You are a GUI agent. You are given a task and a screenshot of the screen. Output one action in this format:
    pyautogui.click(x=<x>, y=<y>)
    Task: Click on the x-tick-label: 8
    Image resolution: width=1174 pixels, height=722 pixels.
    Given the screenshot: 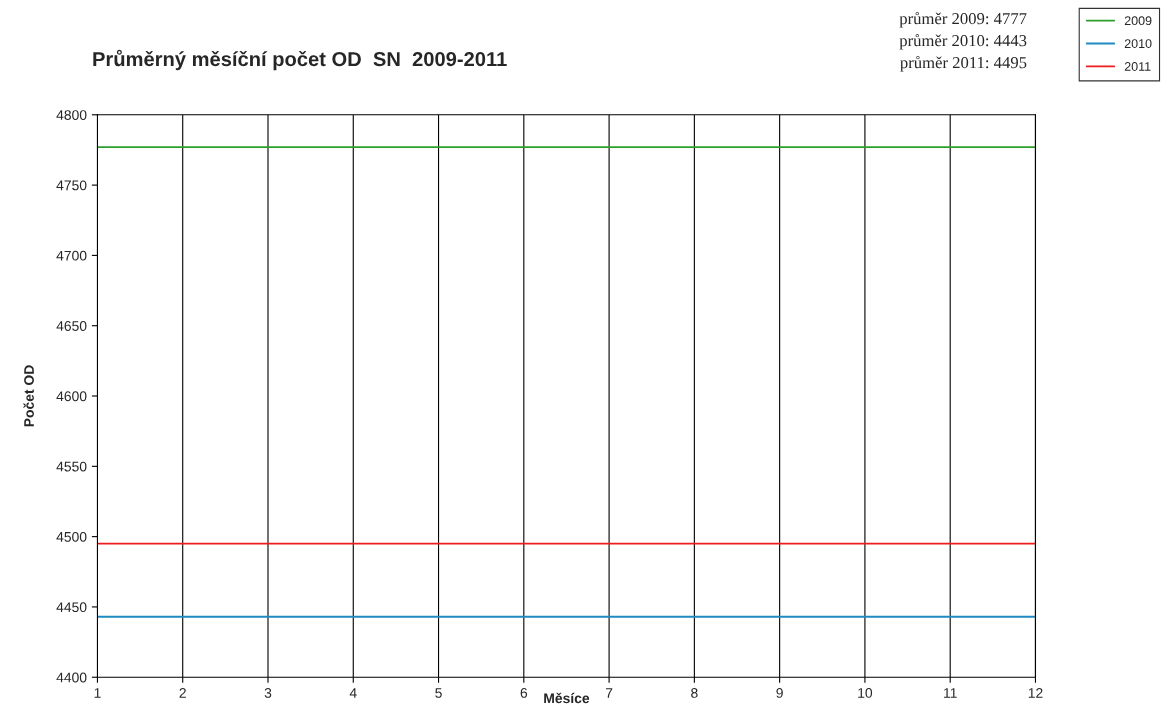 What is the action you would take?
    pyautogui.click(x=694, y=693)
    